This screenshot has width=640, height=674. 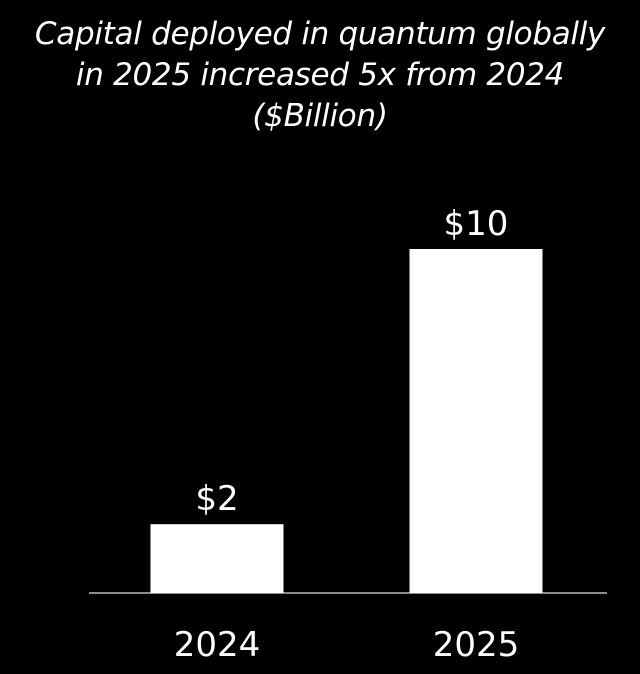 What do you see at coordinates (217, 558) in the screenshot?
I see `bar-2024` at bounding box center [217, 558].